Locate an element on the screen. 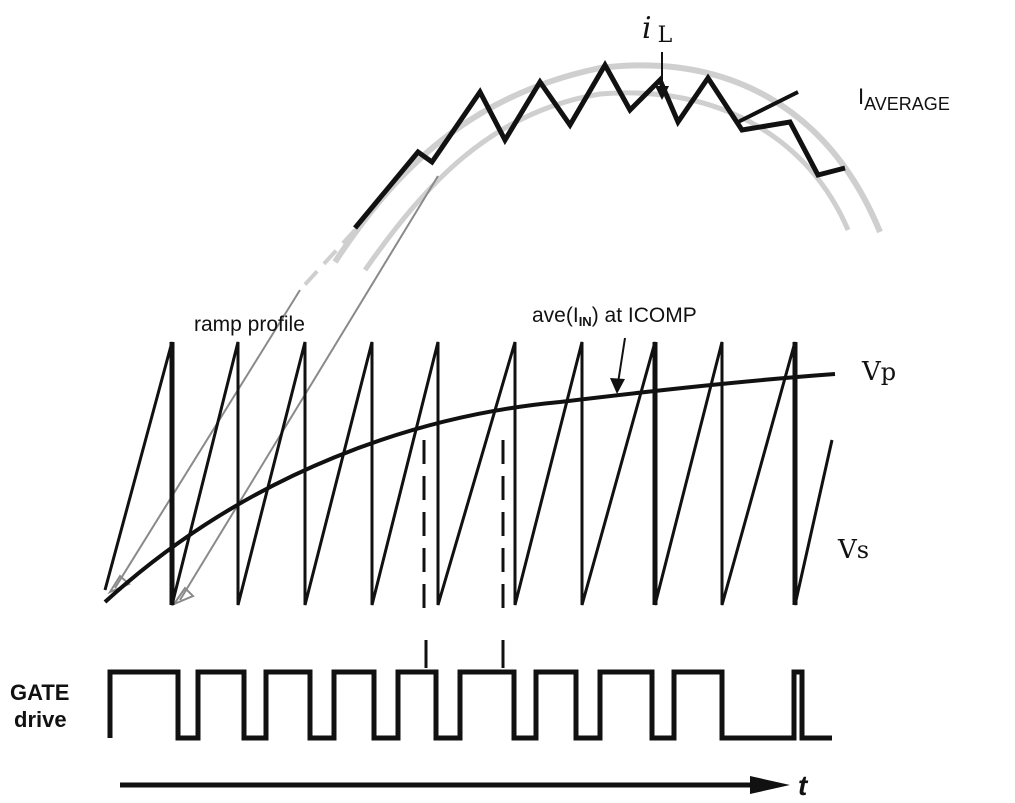 The width and height of the screenshot is (1015, 803). inductor-current-group is located at coordinates (607, 162).